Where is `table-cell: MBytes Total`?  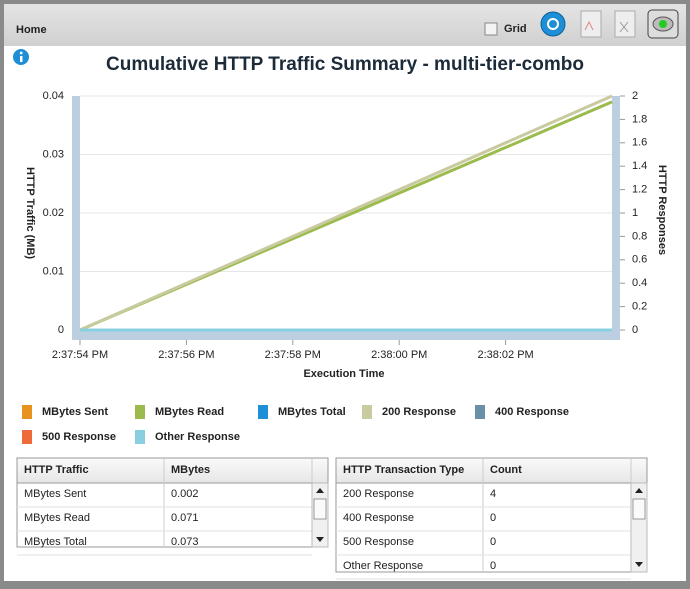
table-cell: MBytes Total is located at coordinates (55, 542).